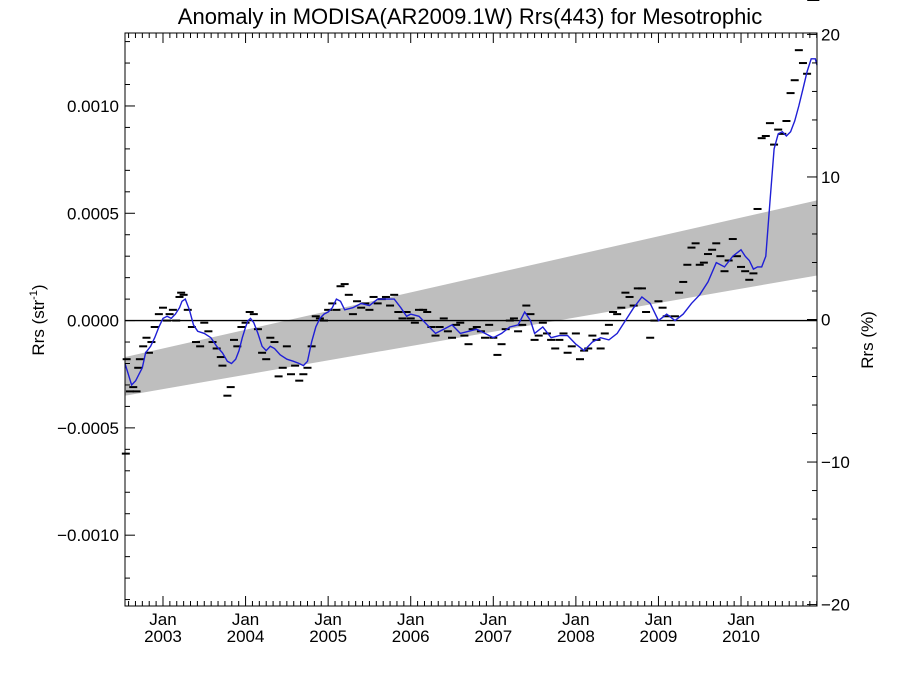 This screenshot has width=900, height=675. I want to click on x-tick-label-year: 2007, so click(493, 636).